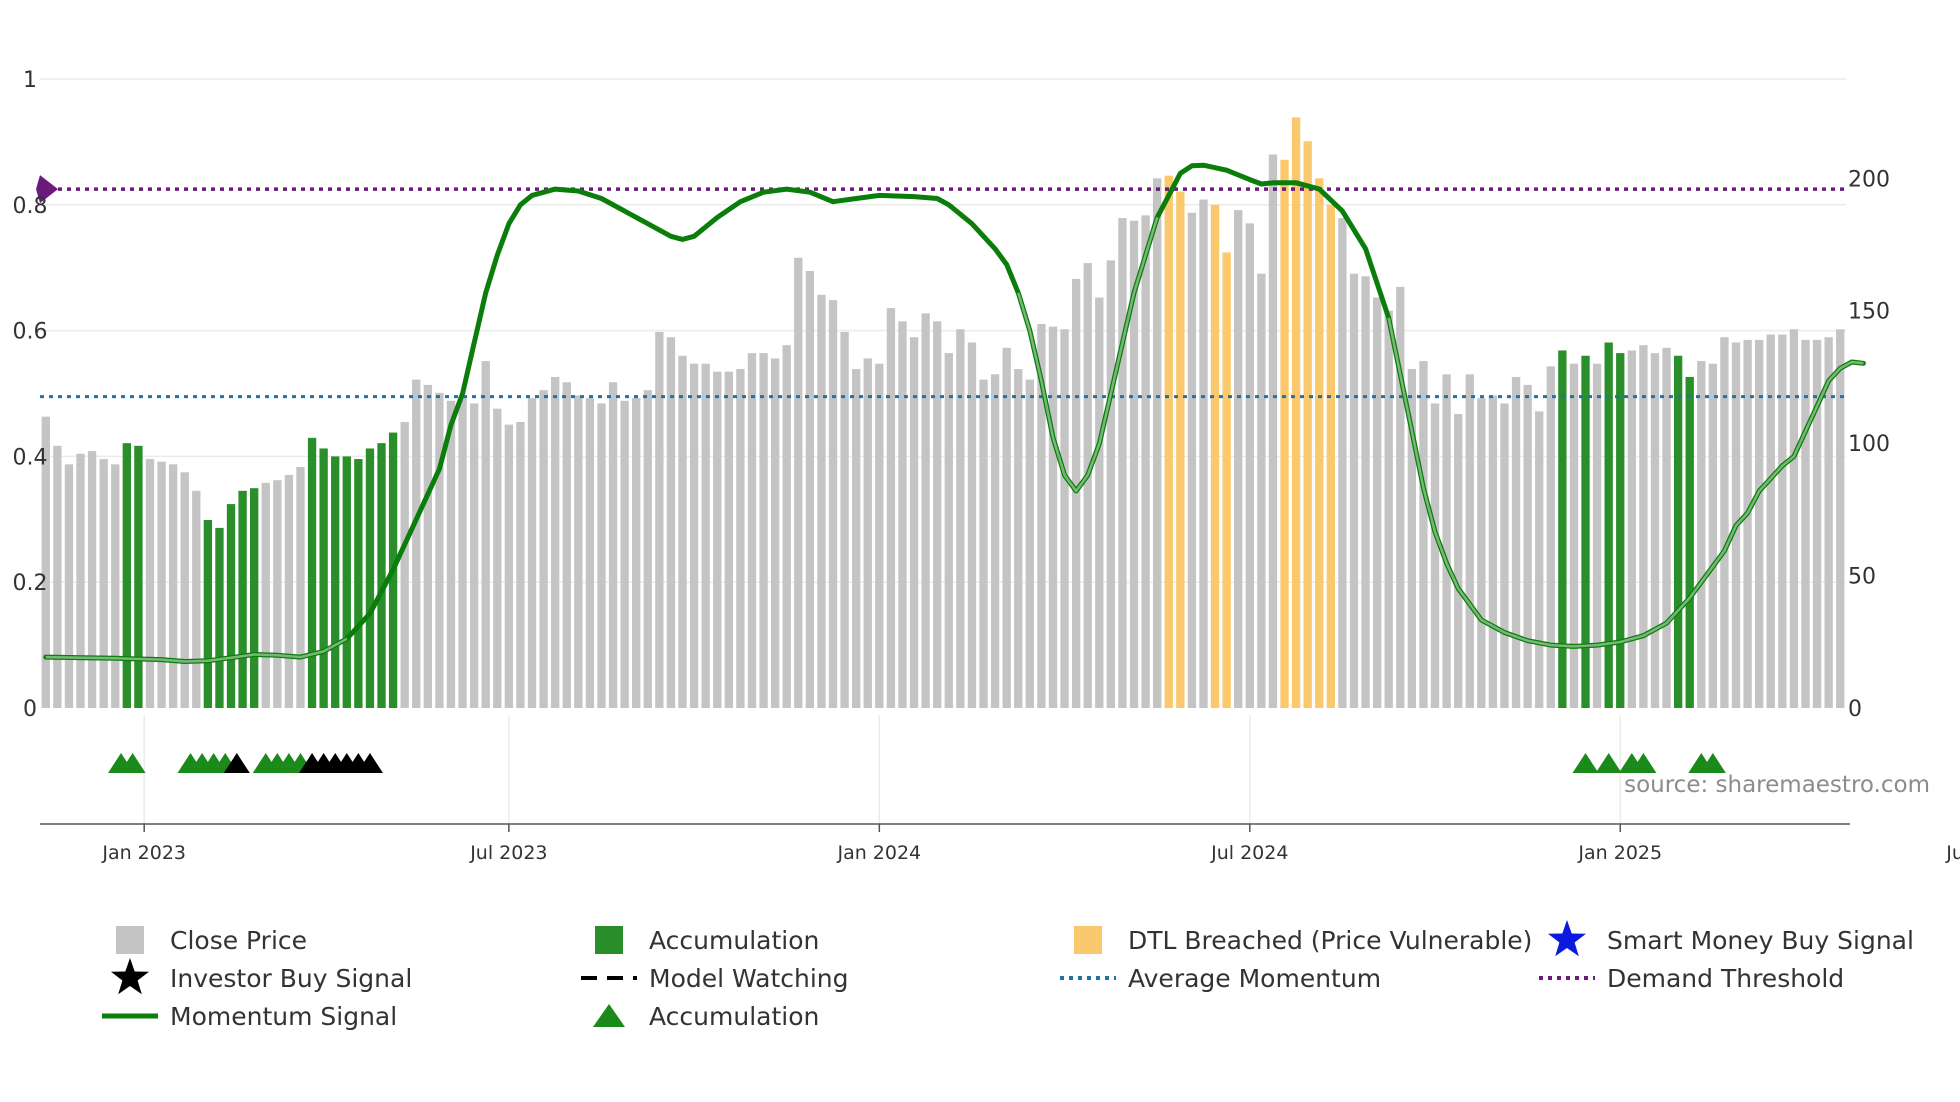  I want to click on right-tick-label-1: 50, so click(1862, 577).